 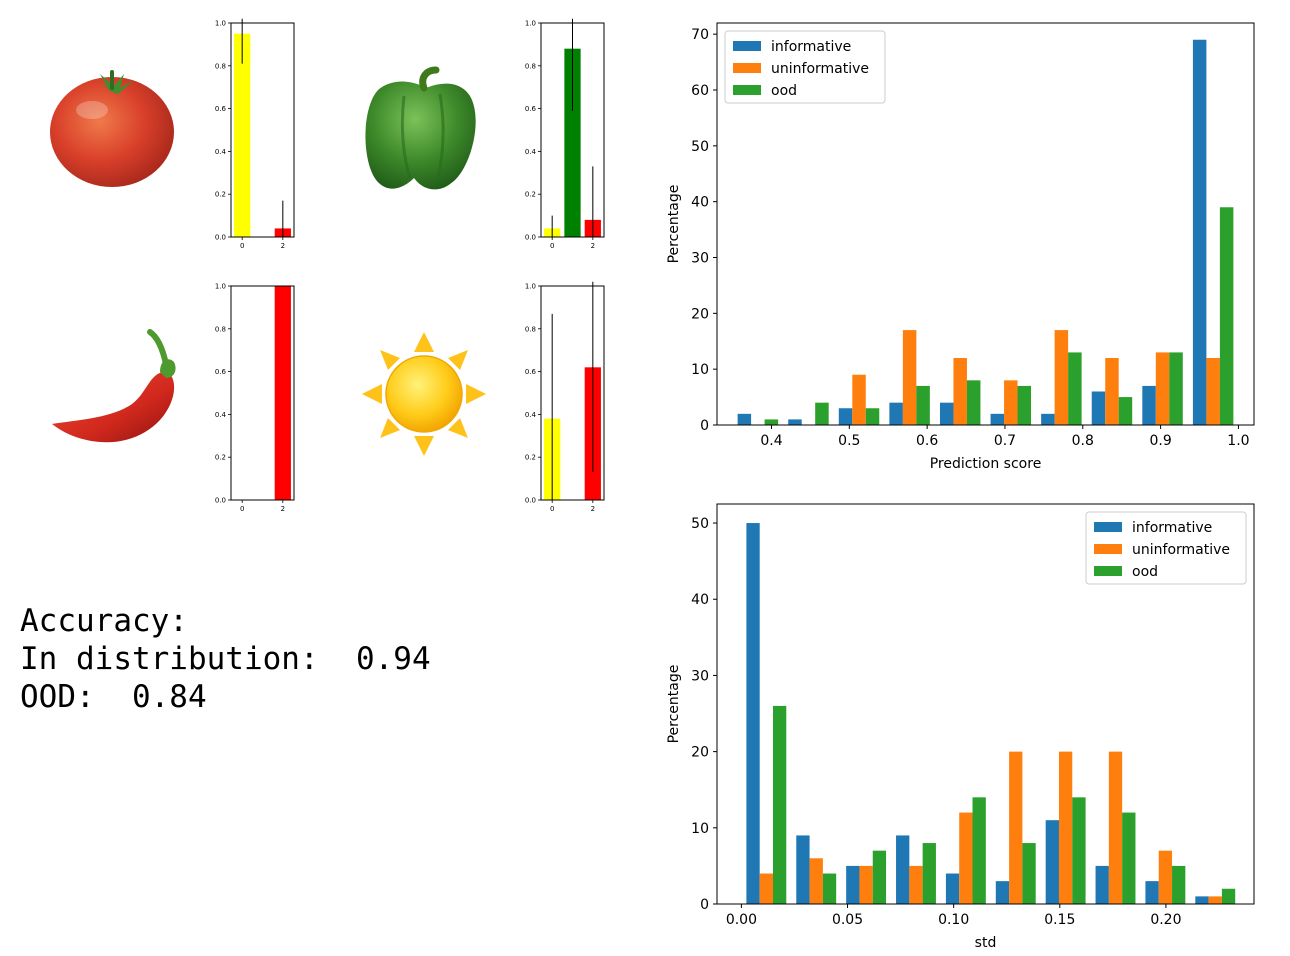 What do you see at coordinates (220, 329) in the screenshot?
I see `y-tick-label: 0.8` at bounding box center [220, 329].